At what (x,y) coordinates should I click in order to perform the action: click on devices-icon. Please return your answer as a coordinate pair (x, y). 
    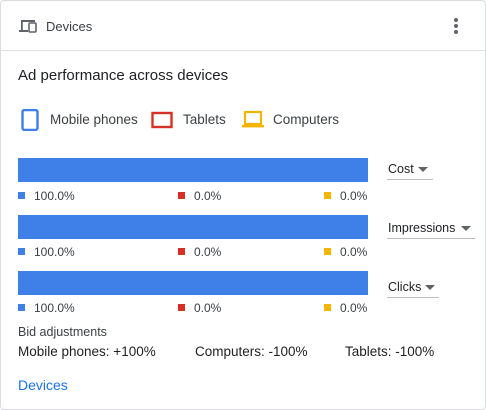
    Looking at the image, I should click on (28, 26).